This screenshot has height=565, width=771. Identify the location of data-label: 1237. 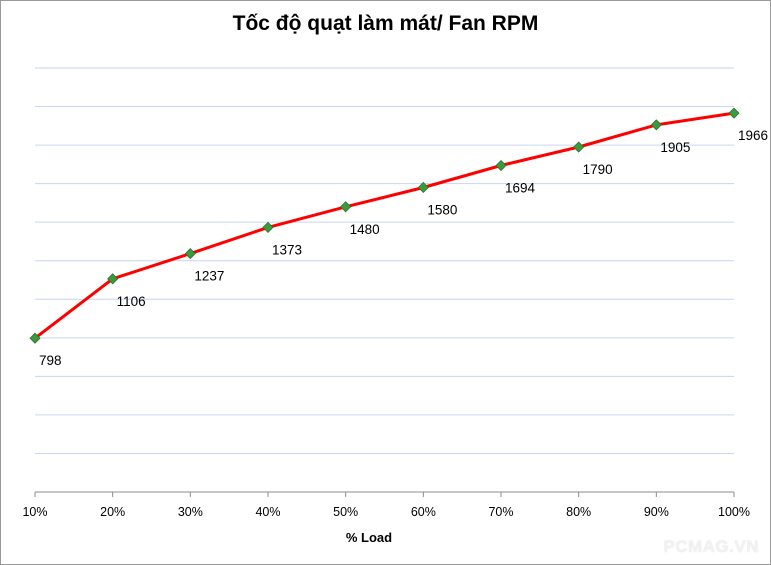
(209, 276).